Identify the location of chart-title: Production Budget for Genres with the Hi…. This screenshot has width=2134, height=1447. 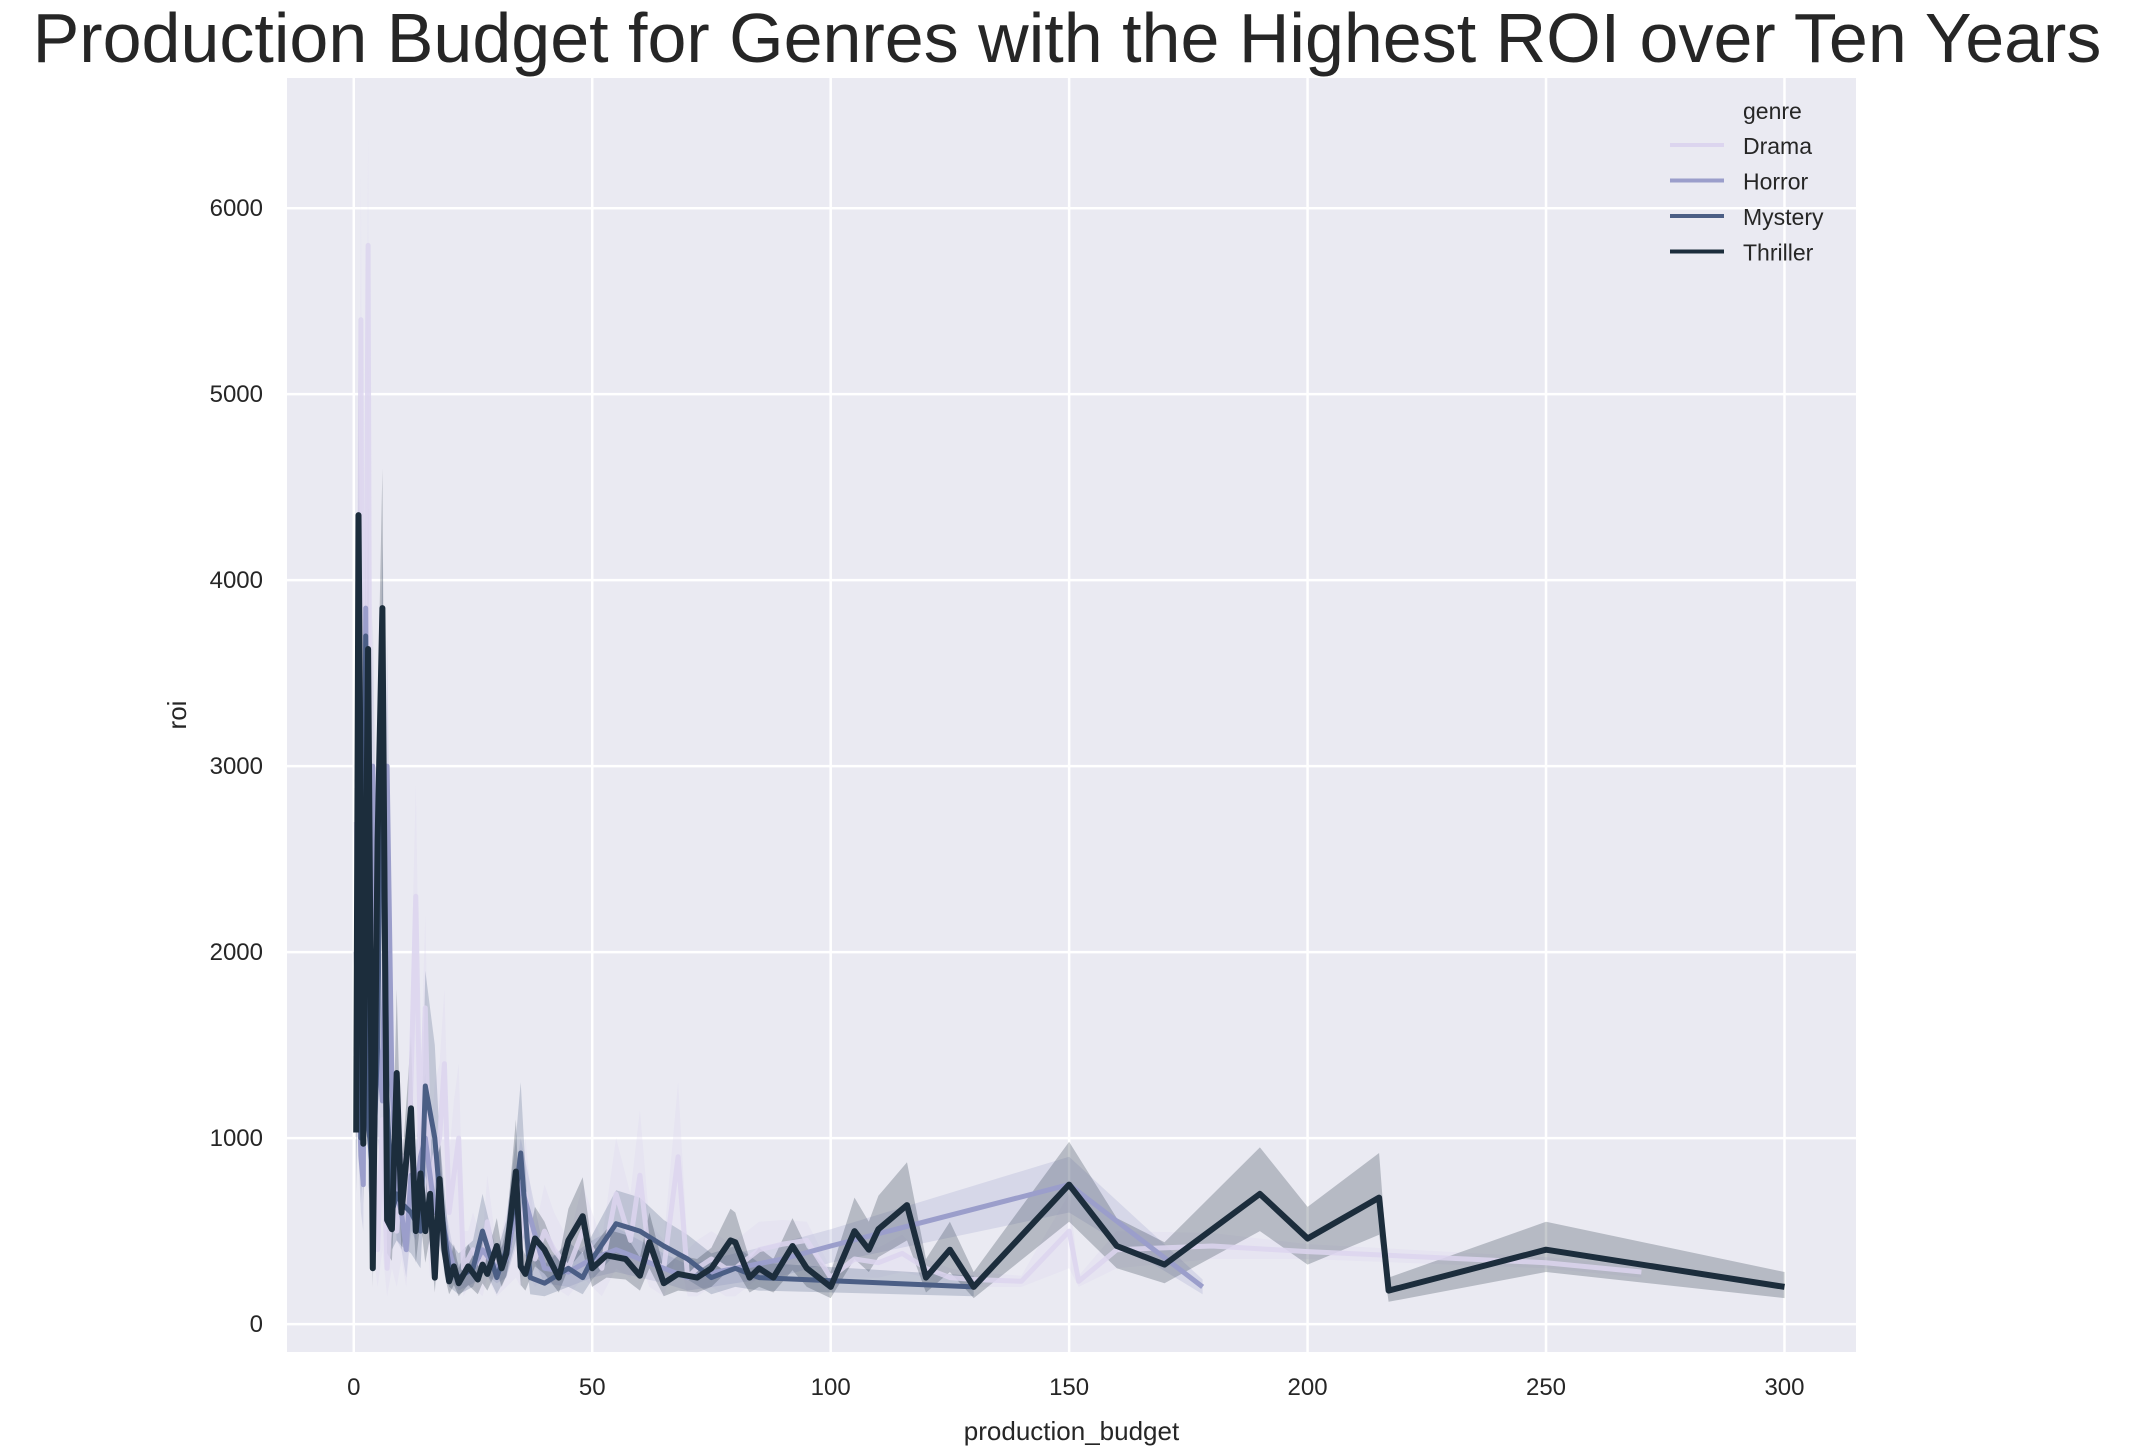
(1067, 38).